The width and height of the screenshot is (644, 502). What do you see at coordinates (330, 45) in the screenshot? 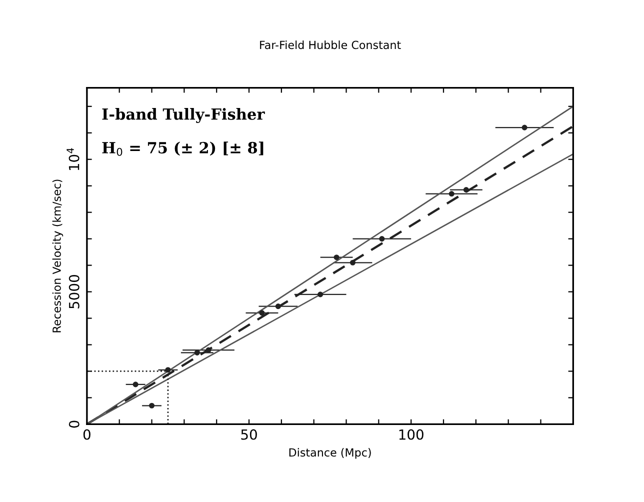
I see `chart-title: Far-Field Hubble Constant` at bounding box center [330, 45].